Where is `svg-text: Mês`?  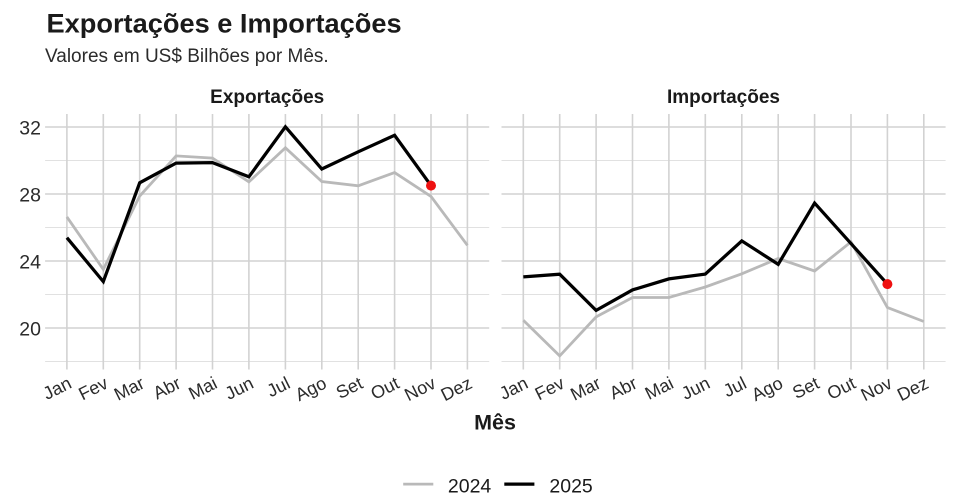 svg-text: Mês is located at coordinates (495, 423).